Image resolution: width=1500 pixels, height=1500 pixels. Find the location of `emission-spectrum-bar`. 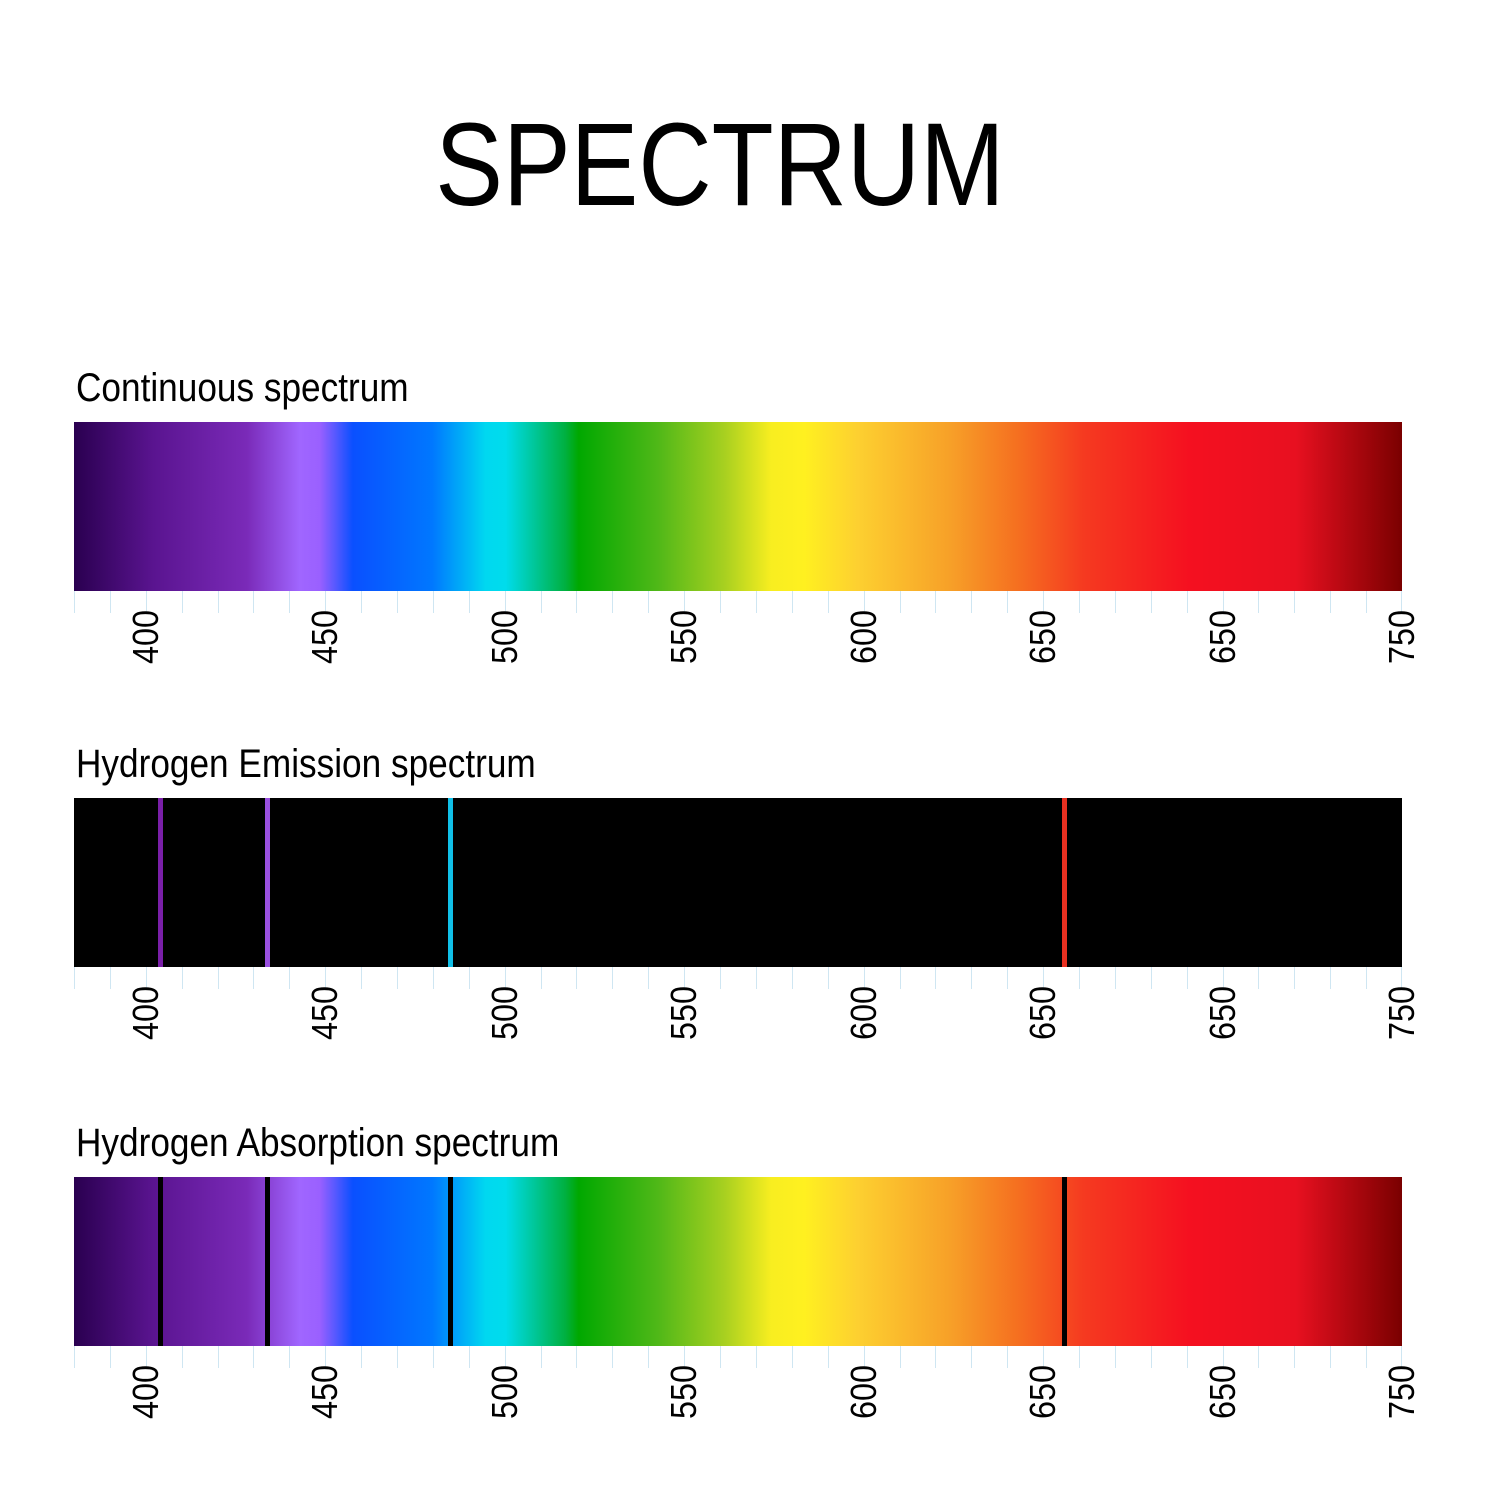

emission-spectrum-bar is located at coordinates (738, 882).